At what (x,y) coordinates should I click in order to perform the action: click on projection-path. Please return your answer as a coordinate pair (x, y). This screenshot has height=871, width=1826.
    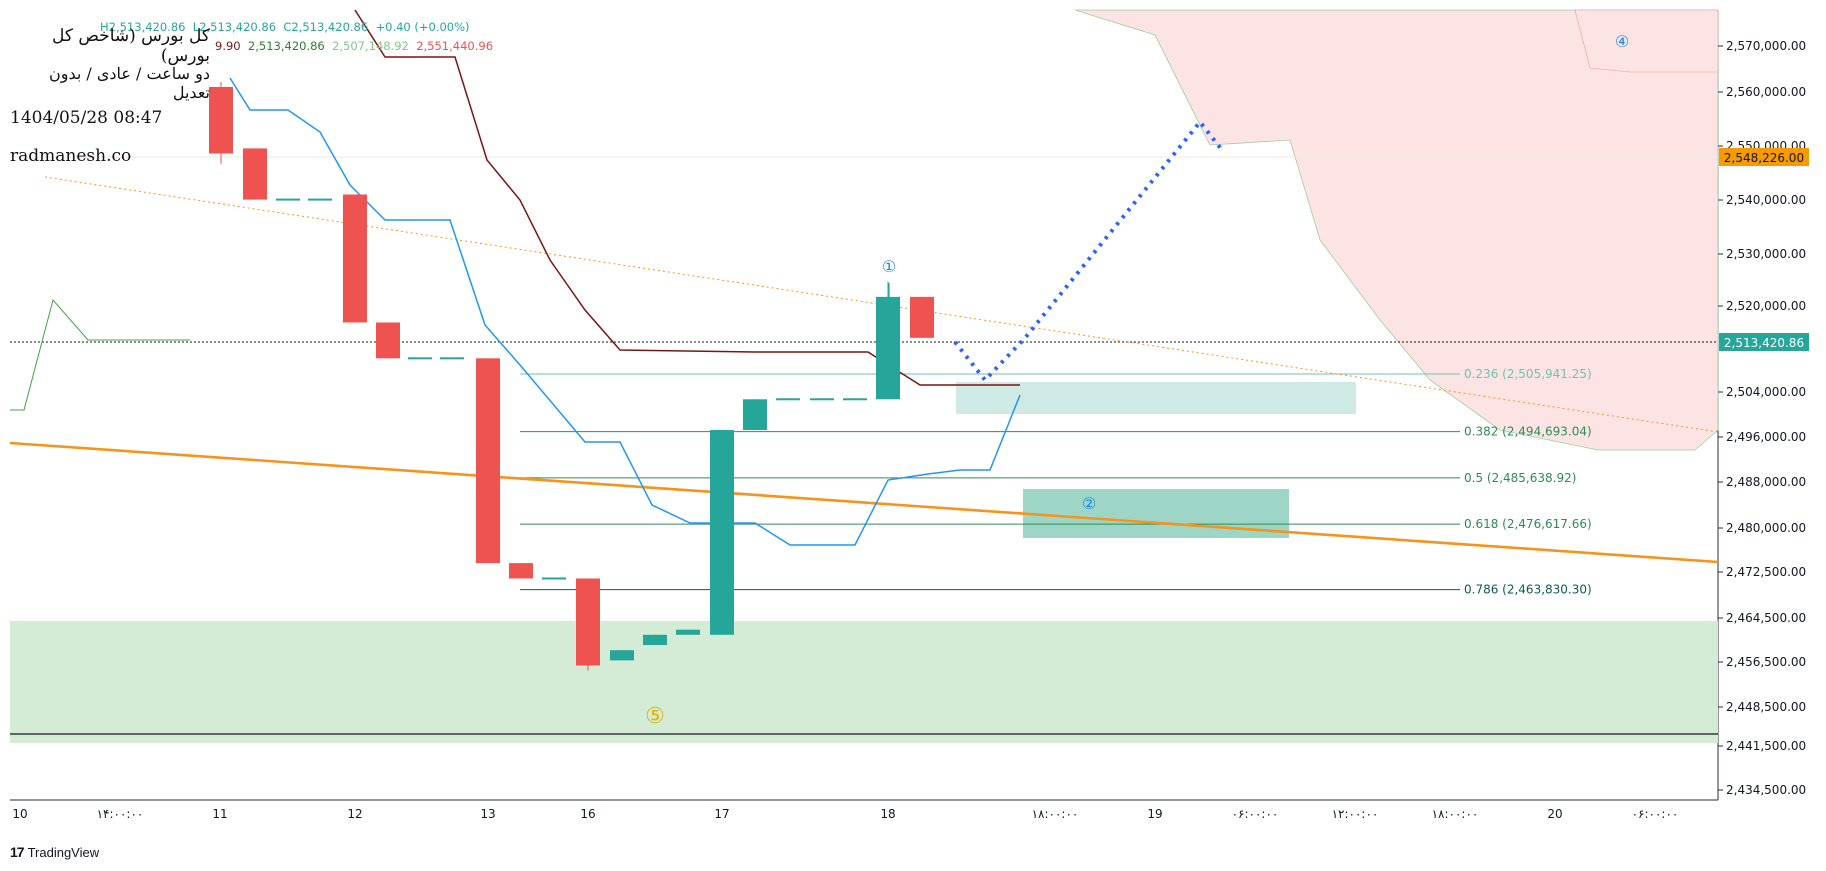
    Looking at the image, I should click on (1088, 251).